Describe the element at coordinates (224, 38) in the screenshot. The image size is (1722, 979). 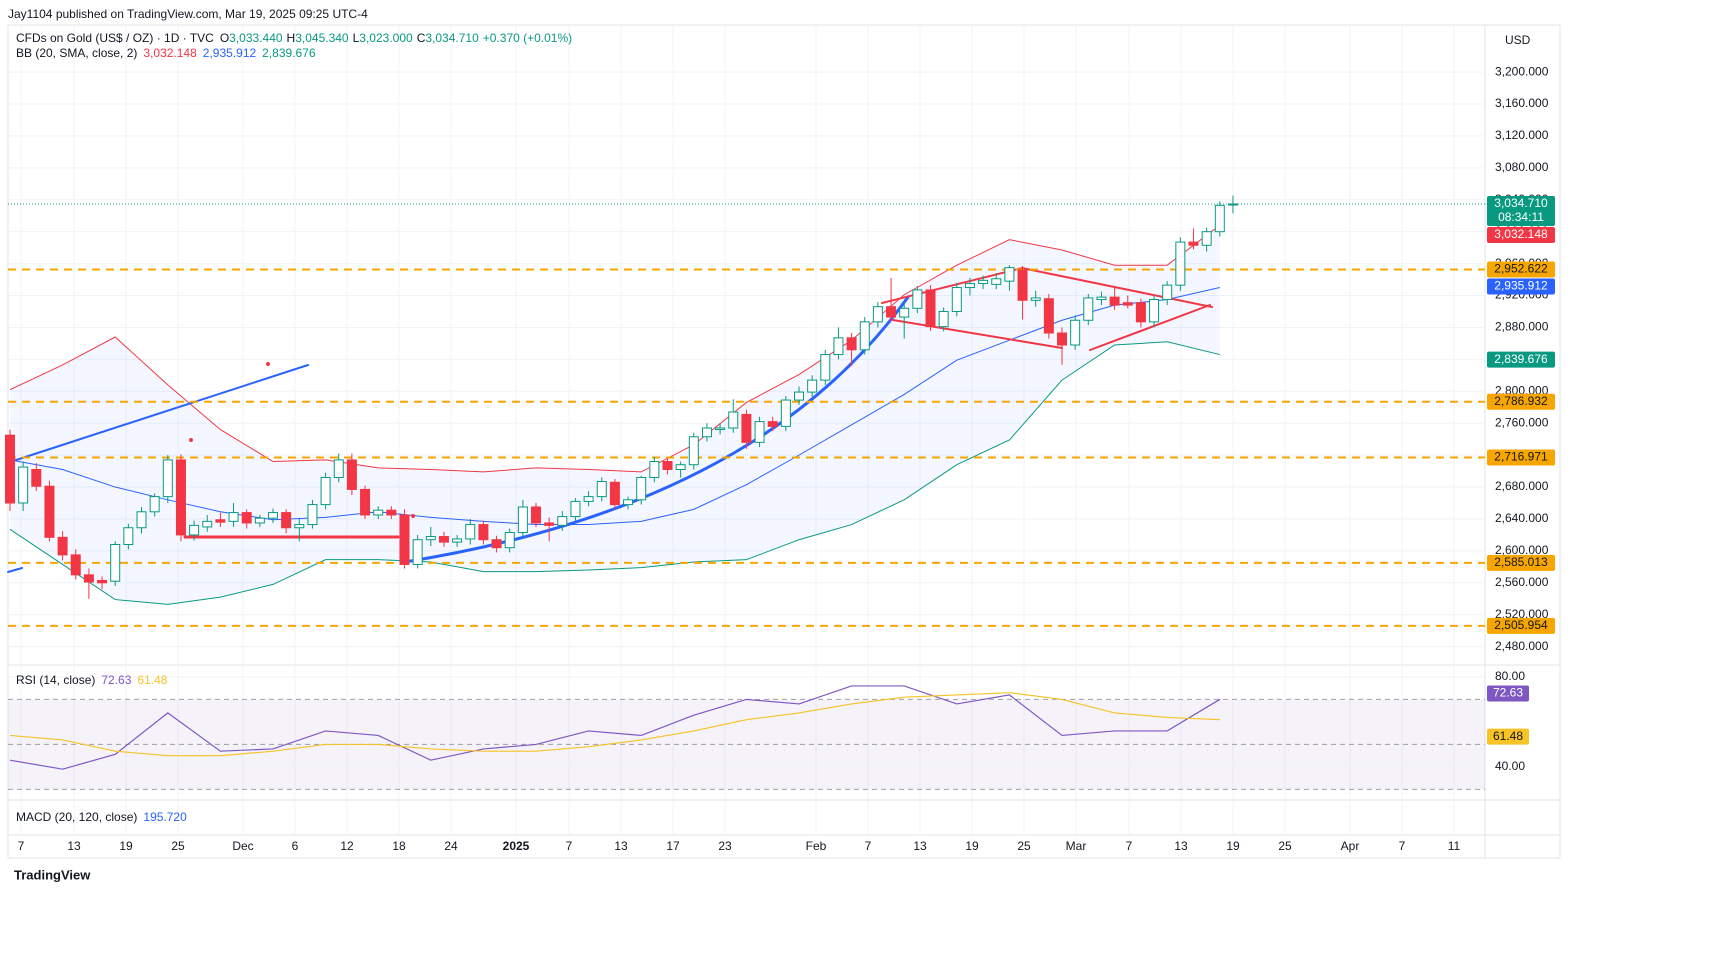
I see `ohlc-key: O` at that location.